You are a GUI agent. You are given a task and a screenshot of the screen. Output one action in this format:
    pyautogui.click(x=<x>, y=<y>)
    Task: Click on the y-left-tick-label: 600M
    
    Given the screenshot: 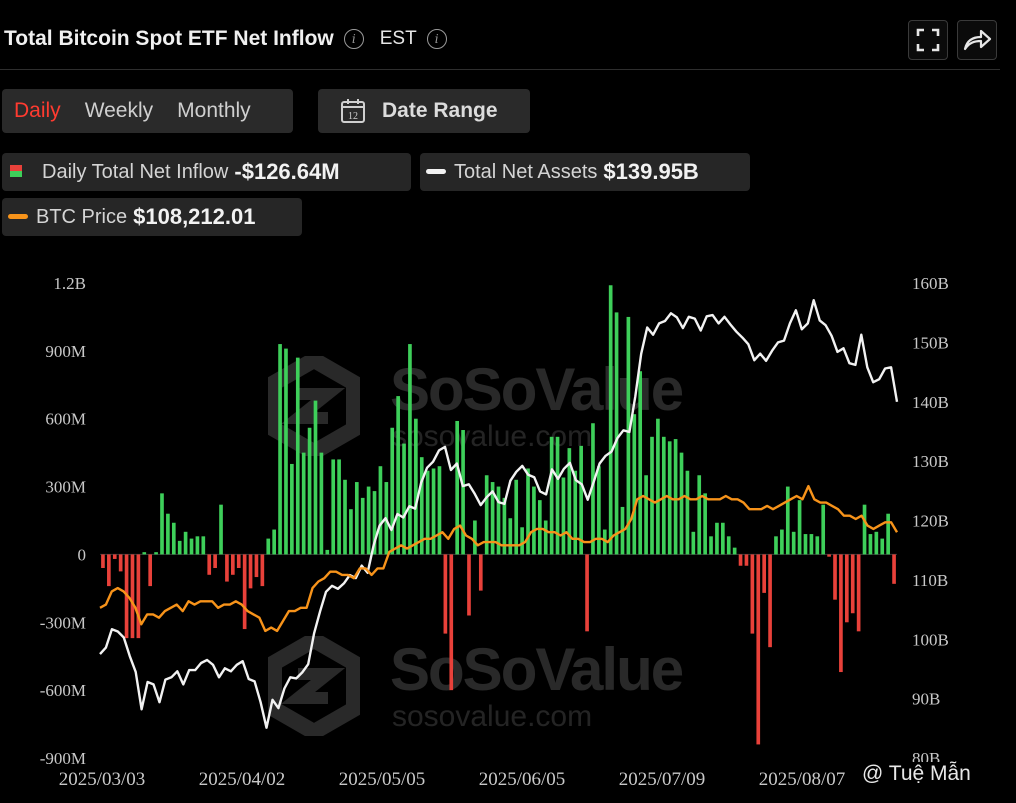 What is the action you would take?
    pyautogui.click(x=65, y=419)
    